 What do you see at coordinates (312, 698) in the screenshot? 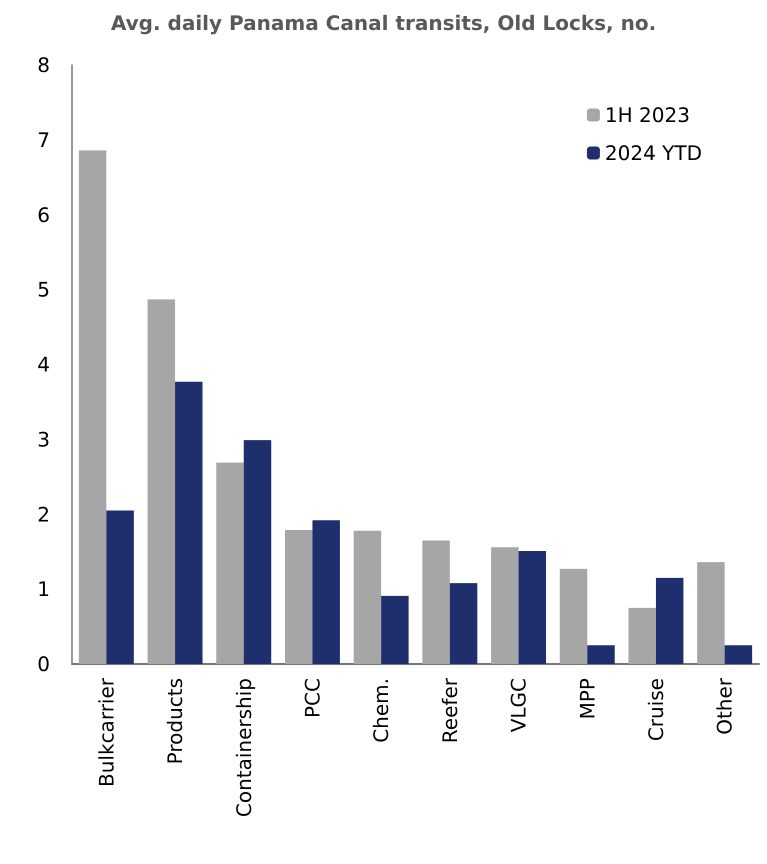
I see `x-tick-label: PCC` at bounding box center [312, 698].